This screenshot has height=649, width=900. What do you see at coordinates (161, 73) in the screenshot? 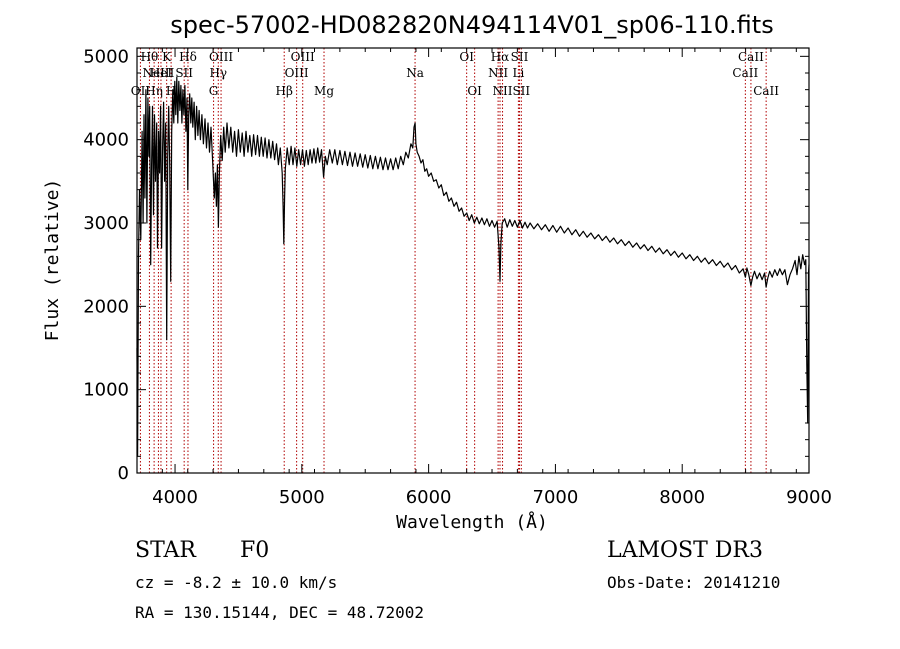
I see `spectral-line-label: HeI` at bounding box center [161, 73].